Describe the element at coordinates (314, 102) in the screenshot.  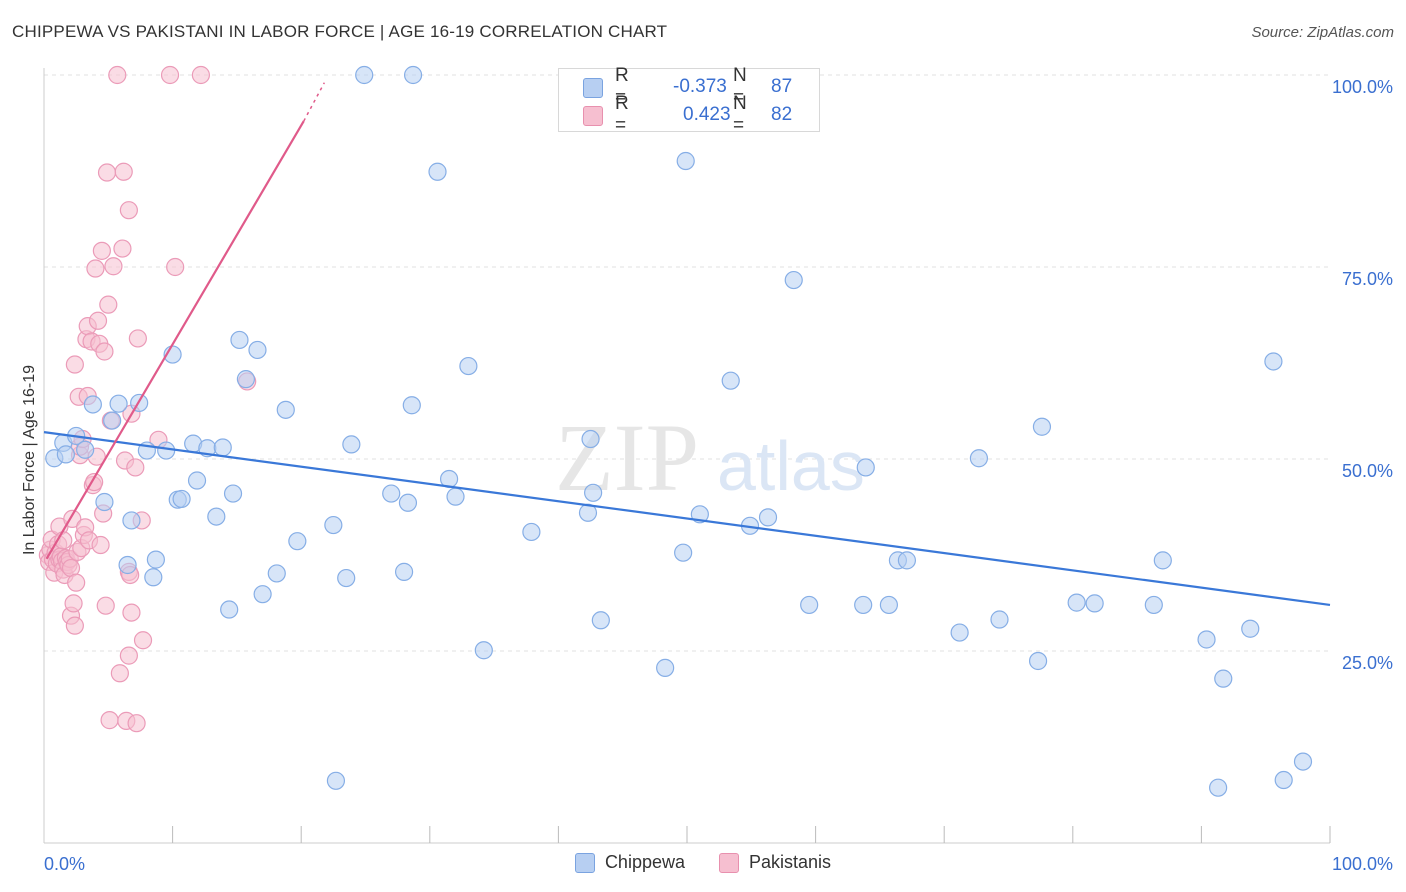
I see `pakistanis-trend-extension` at that location.